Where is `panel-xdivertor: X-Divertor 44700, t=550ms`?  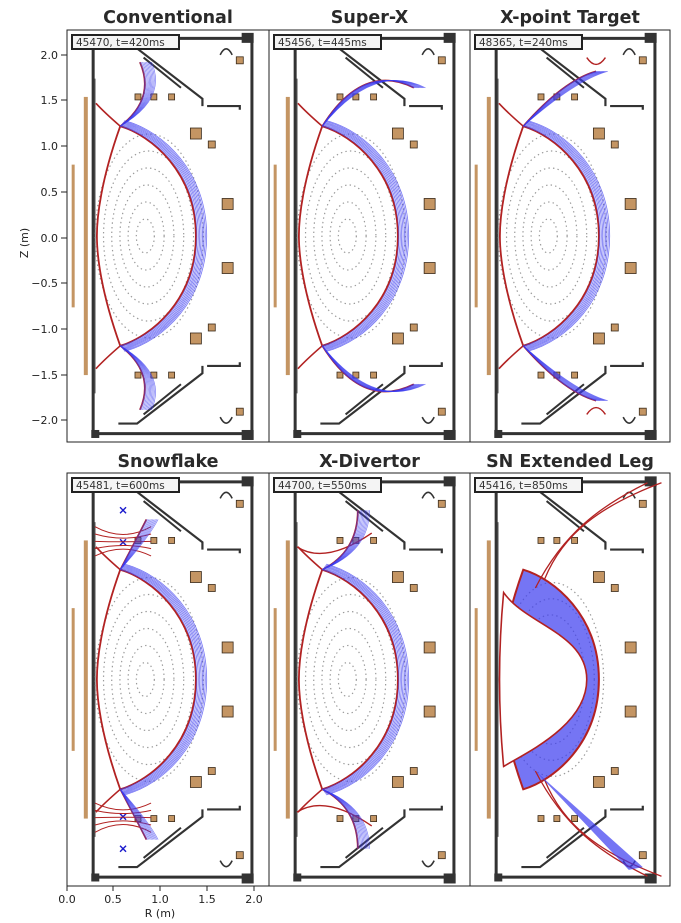
panel-xdivertor: X-Divertor 44700, t=550ms is located at coordinates (369, 669).